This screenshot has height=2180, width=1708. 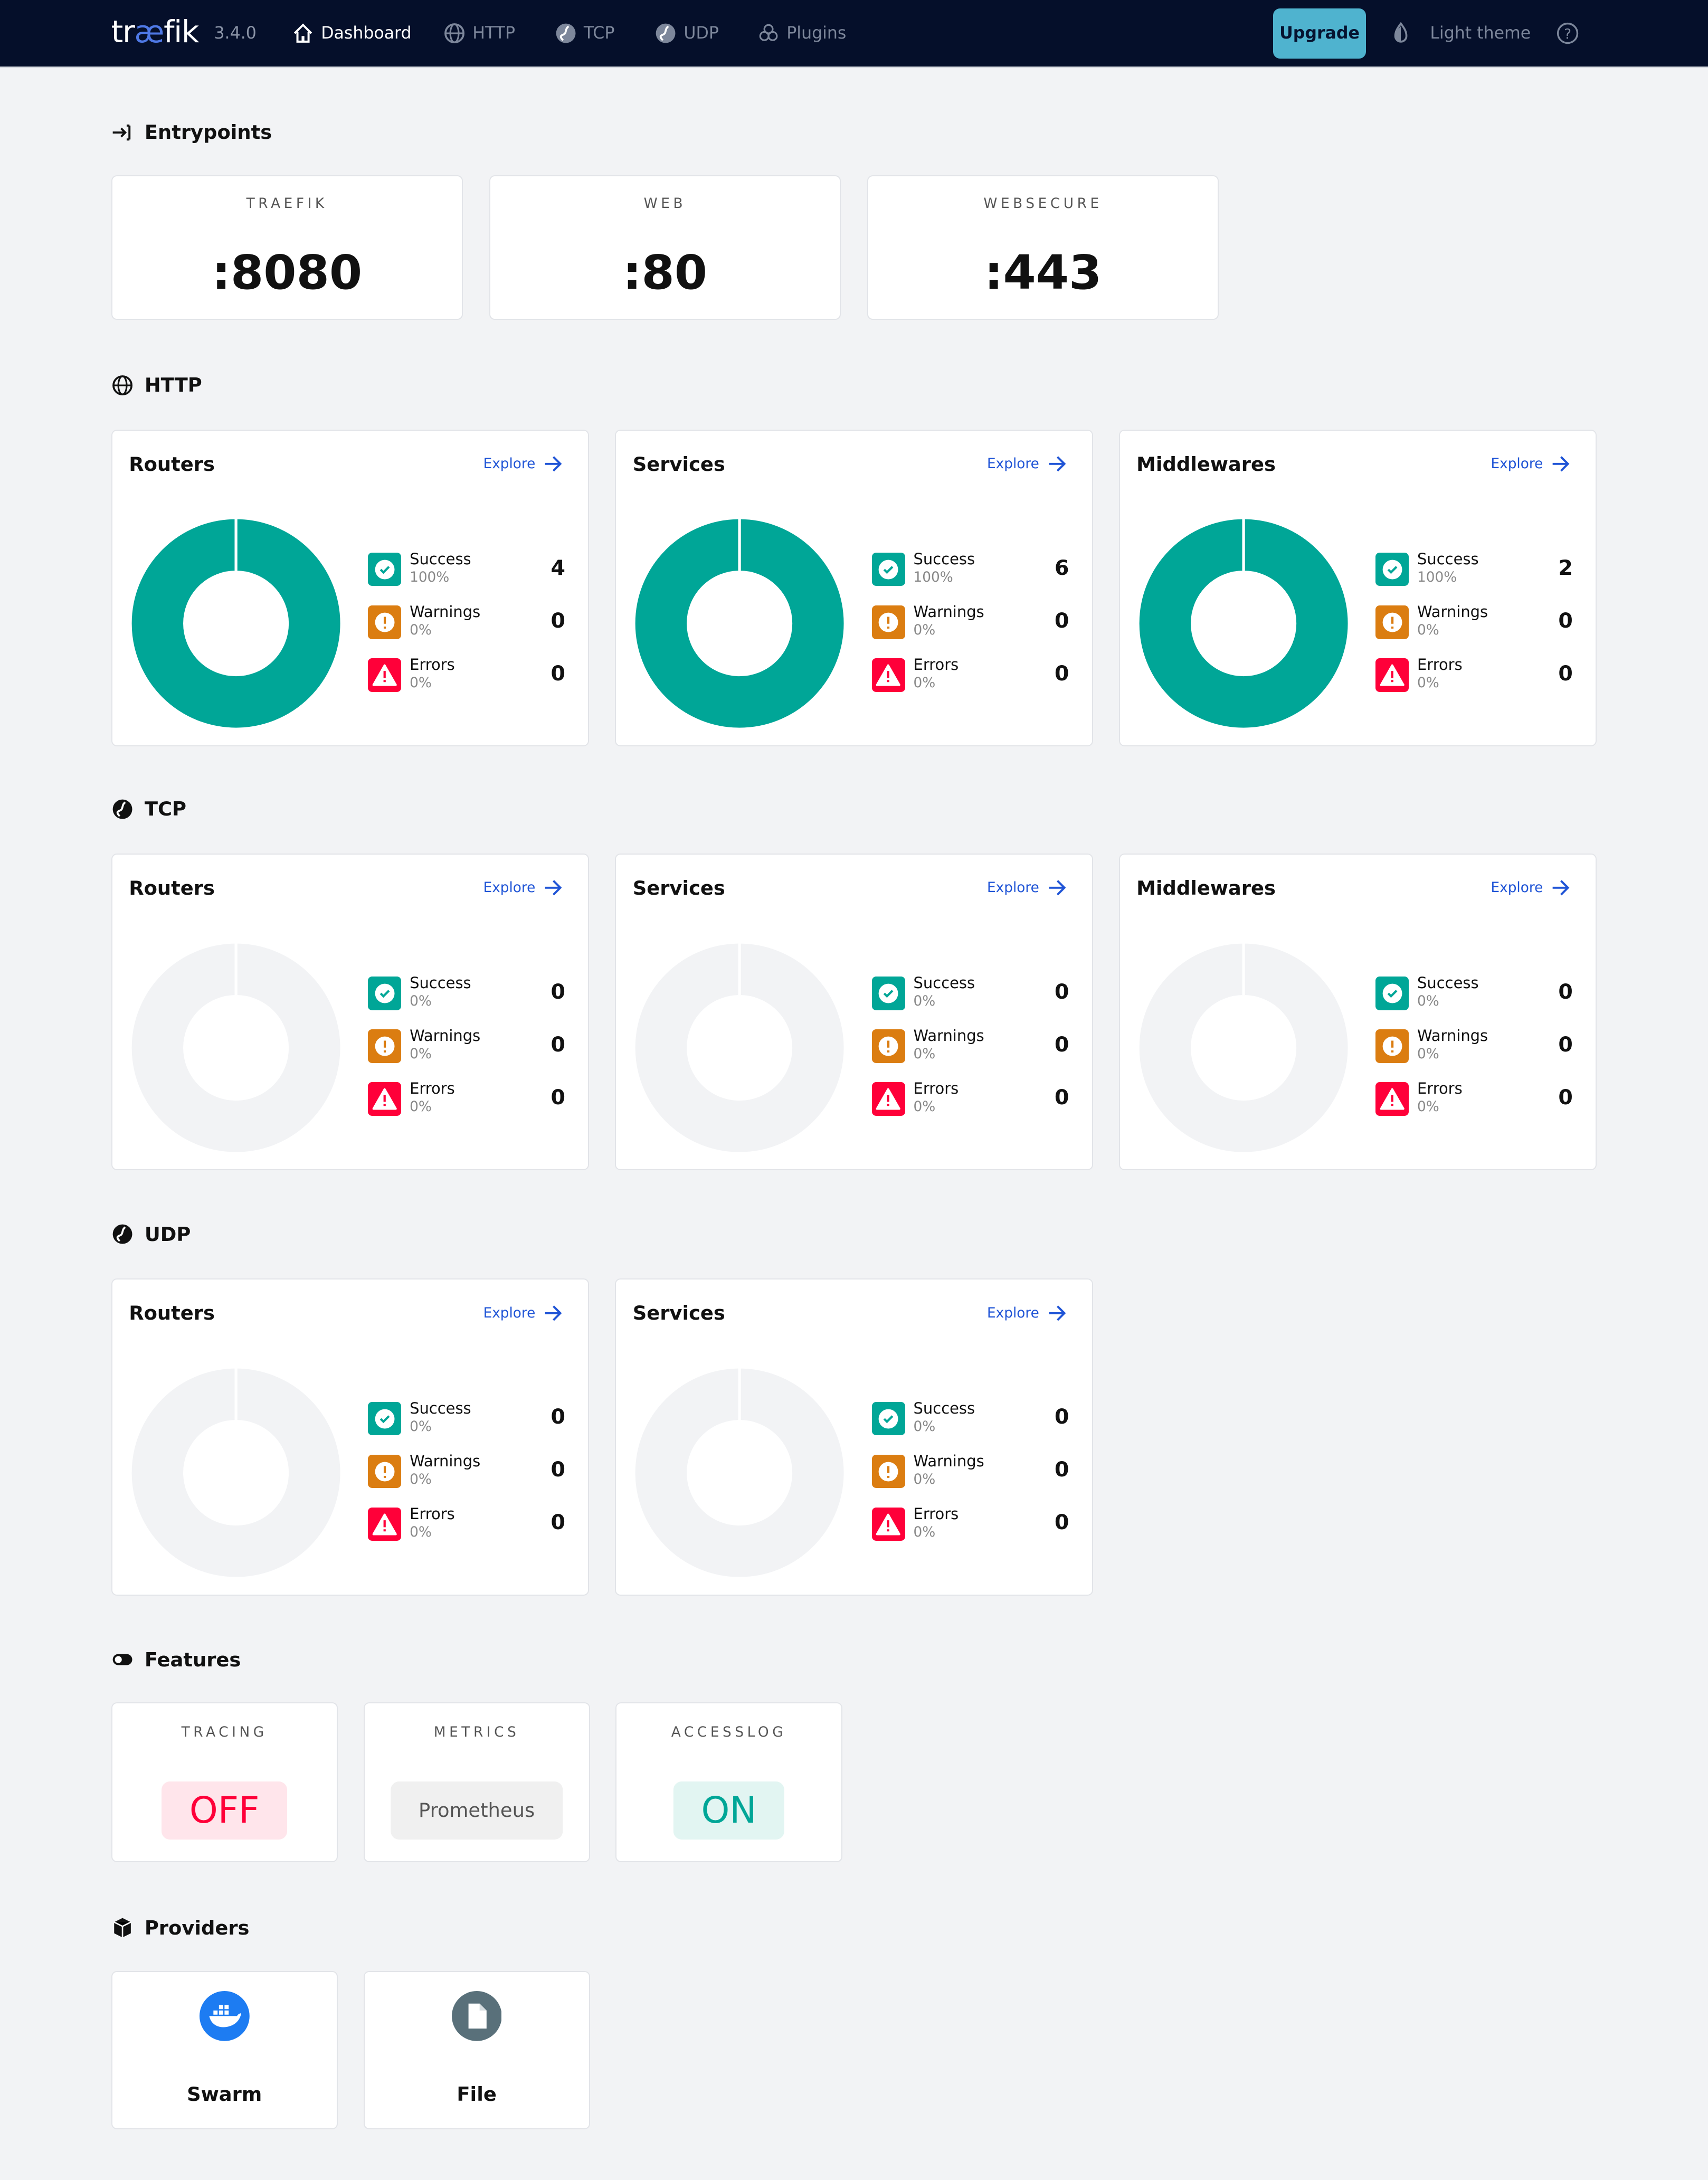 I want to click on nav-http: HTTP, so click(x=479, y=33).